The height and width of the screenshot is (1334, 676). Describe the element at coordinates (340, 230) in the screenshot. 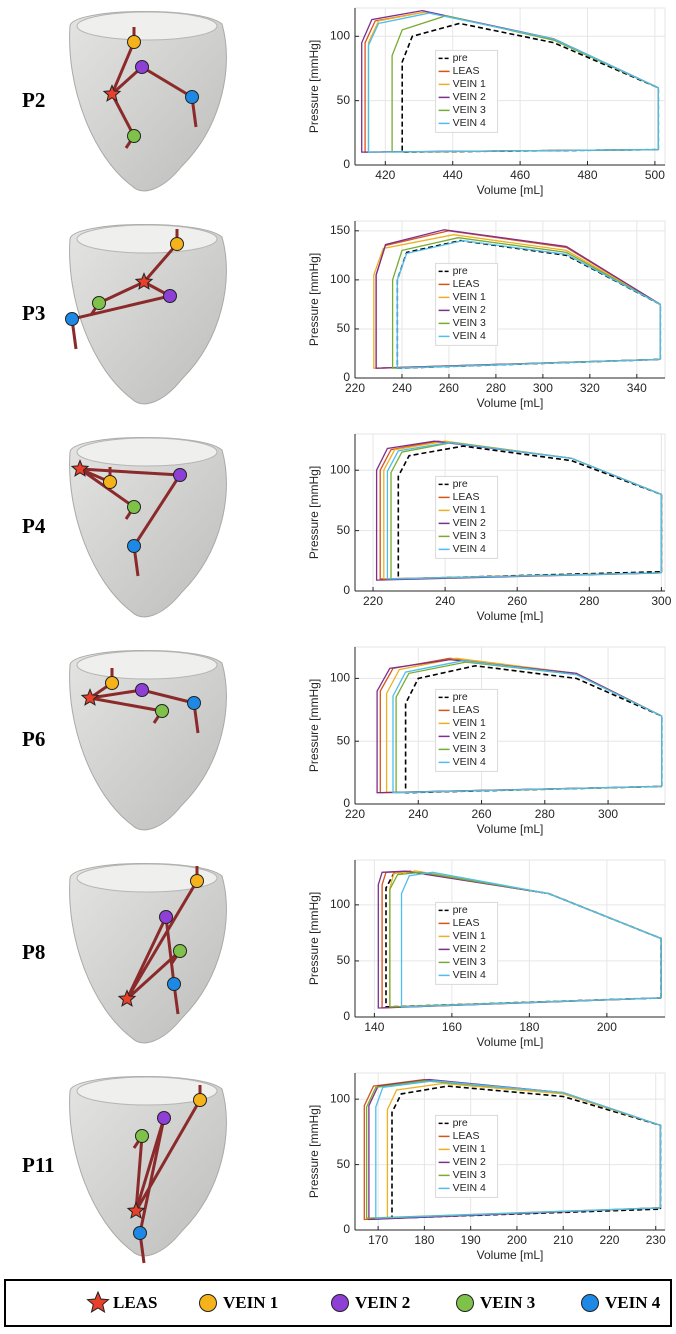

I see `y-tick-label: 150` at that location.